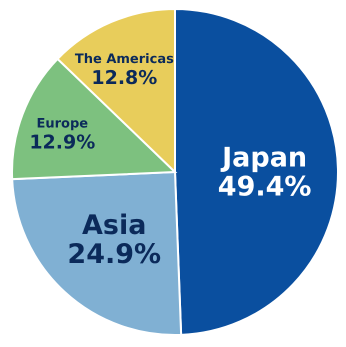 The image size is (346, 347). I want to click on slice-label: The Americas, so click(124, 59).